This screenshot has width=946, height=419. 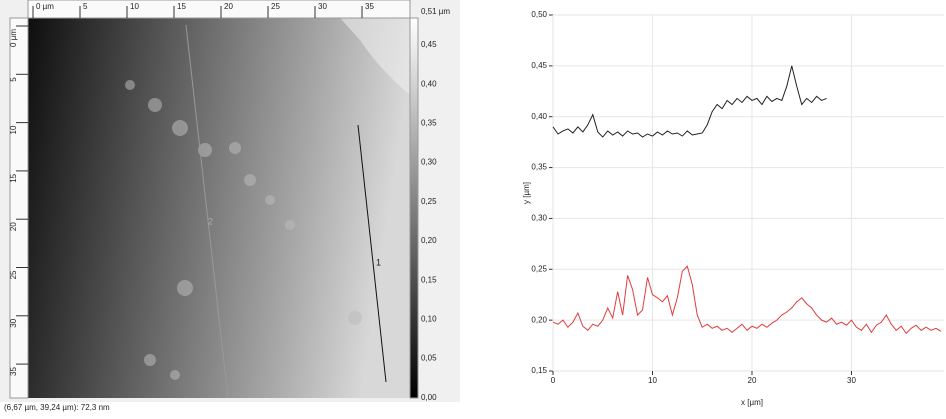 I want to click on left-ruler, so click(x=19, y=208).